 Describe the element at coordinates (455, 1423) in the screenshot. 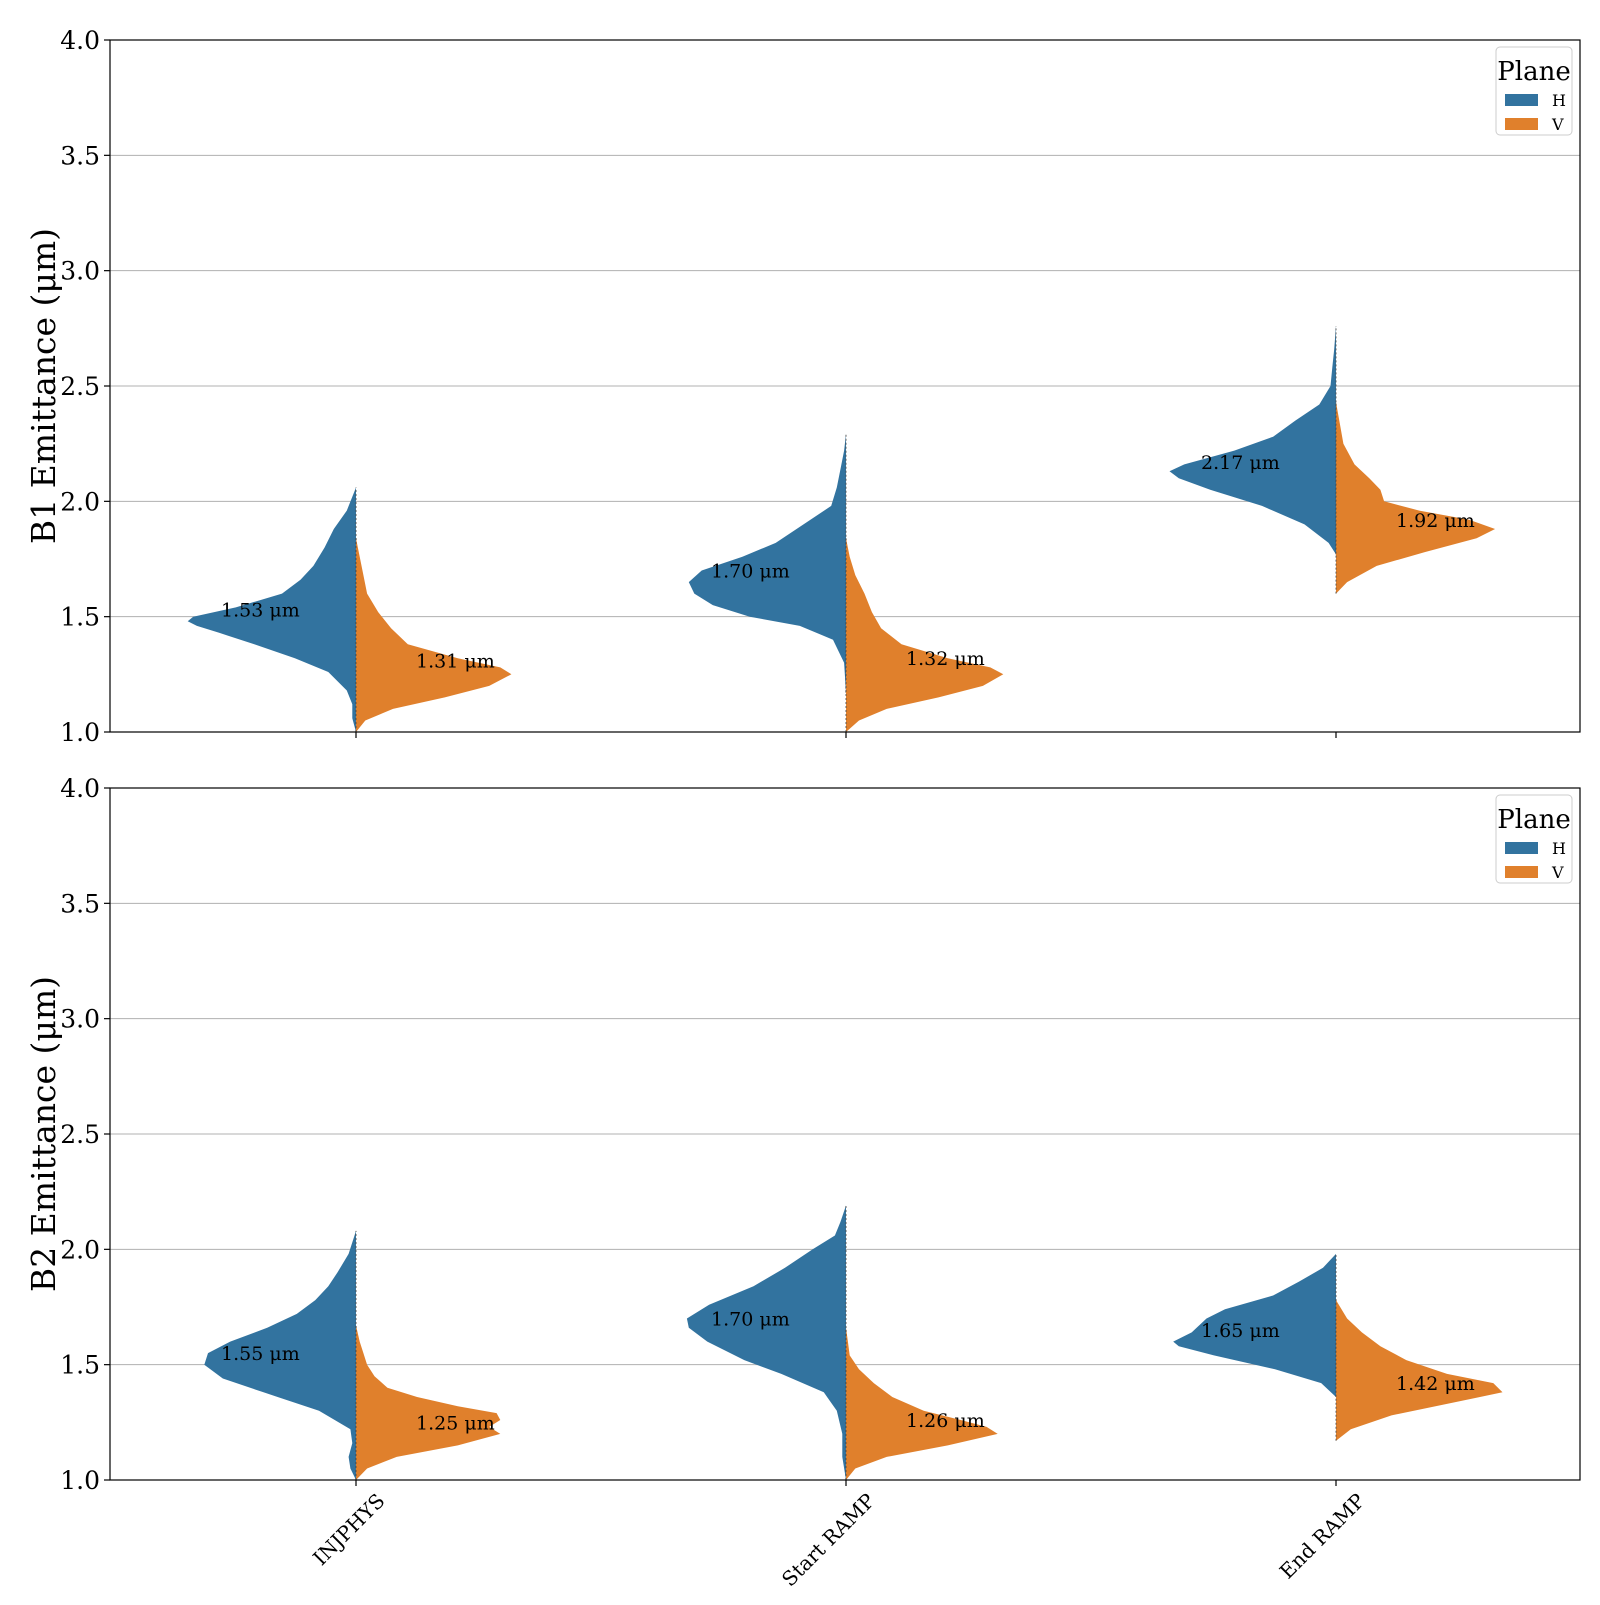

I see `median-label: 1.25 μm` at that location.